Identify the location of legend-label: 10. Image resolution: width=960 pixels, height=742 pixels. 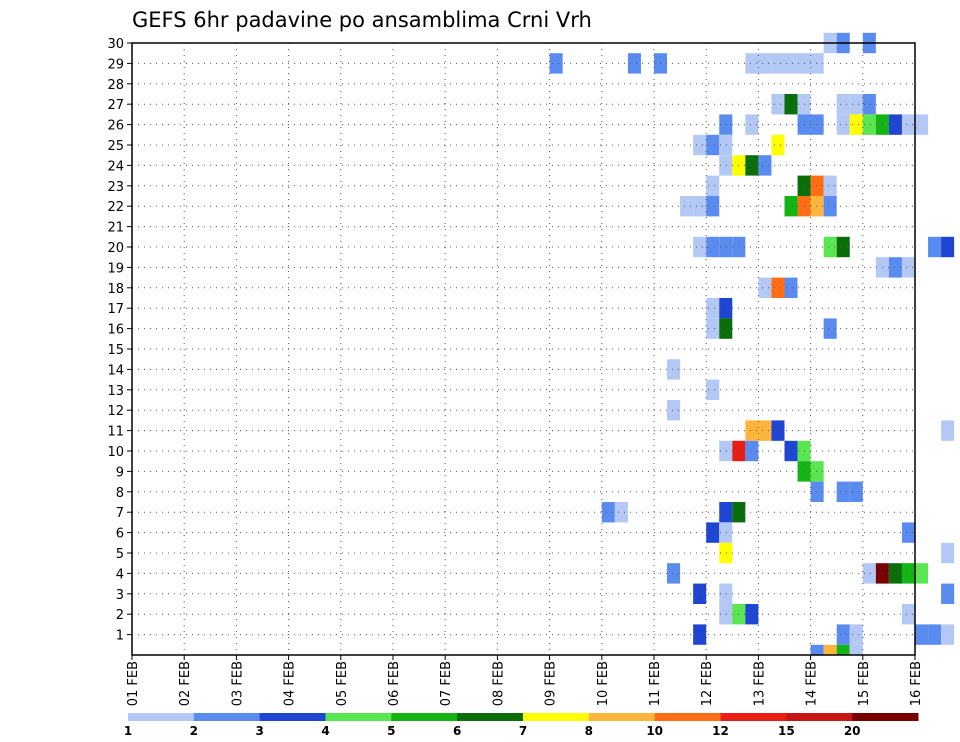
(654, 731).